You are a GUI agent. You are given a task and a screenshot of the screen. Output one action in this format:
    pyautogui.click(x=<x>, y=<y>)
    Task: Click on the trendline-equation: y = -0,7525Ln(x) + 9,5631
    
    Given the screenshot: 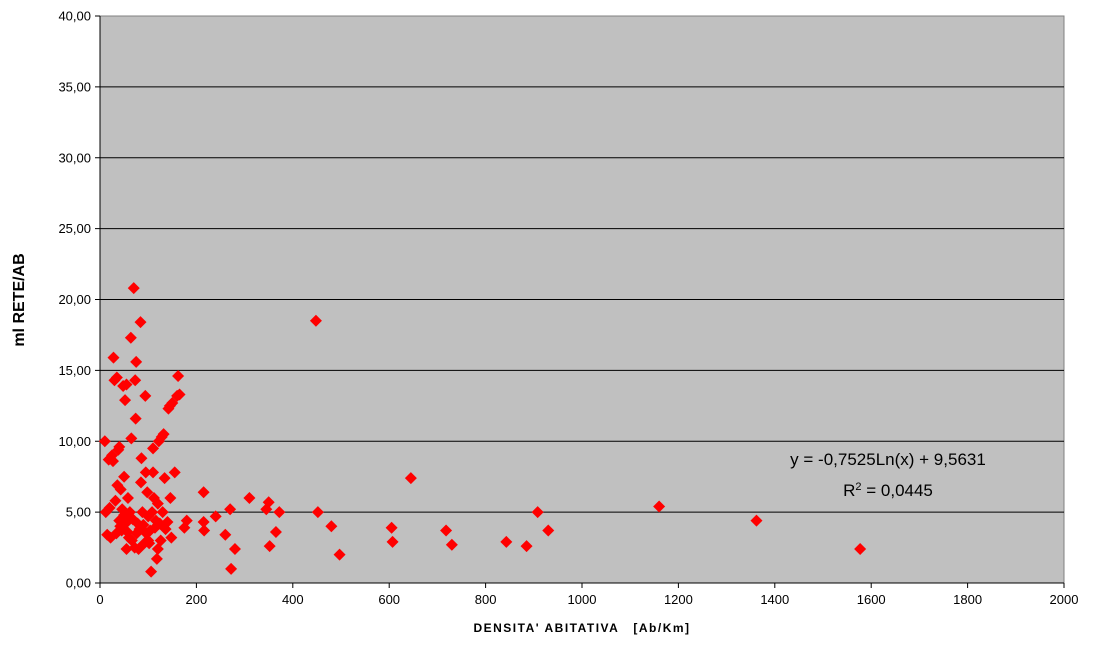 What is the action you would take?
    pyautogui.click(x=888, y=459)
    